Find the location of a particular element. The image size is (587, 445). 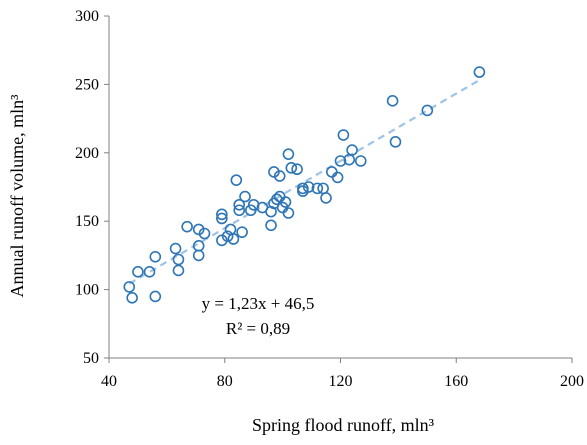

y-tick-label: 250 is located at coordinates (87, 84).